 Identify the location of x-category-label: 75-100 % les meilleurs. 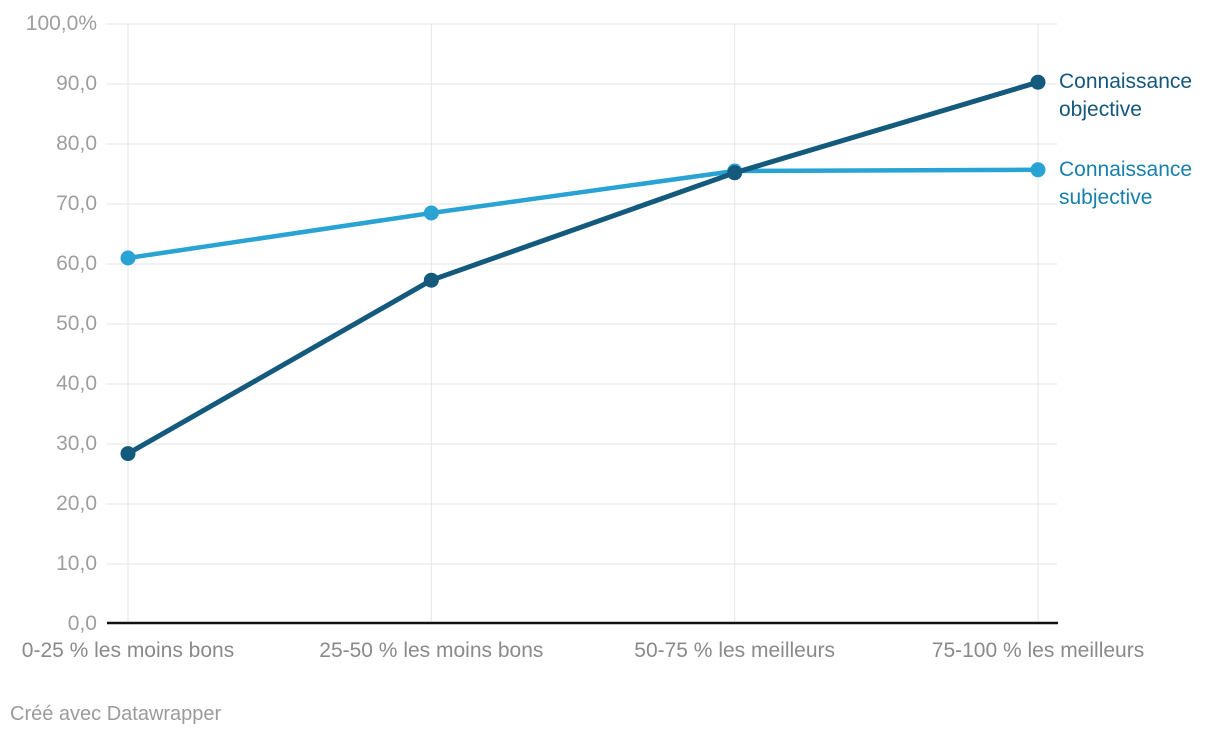
(1038, 650).